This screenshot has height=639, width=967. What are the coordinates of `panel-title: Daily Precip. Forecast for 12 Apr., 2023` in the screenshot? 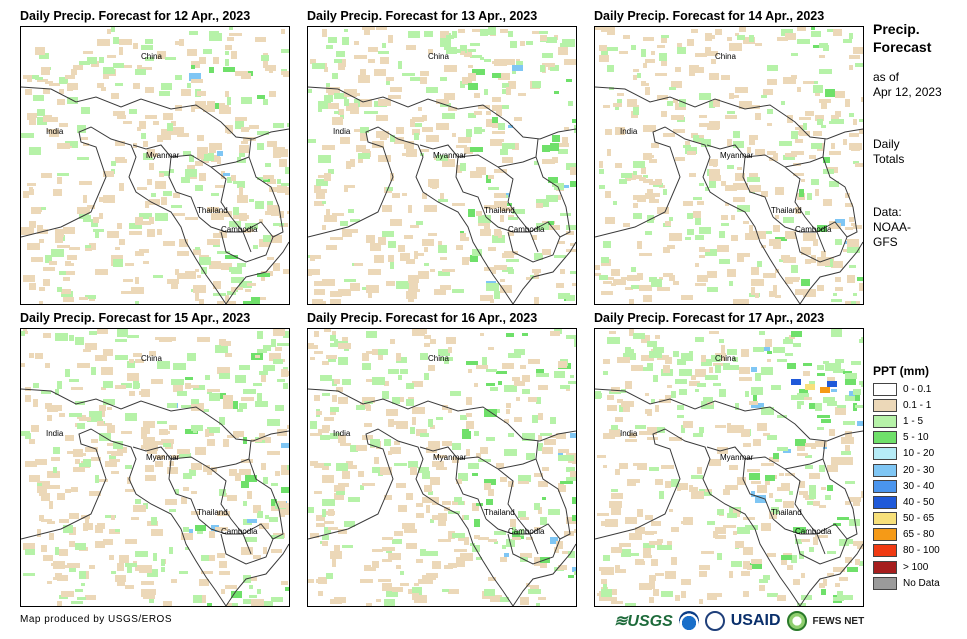 It's located at (135, 16).